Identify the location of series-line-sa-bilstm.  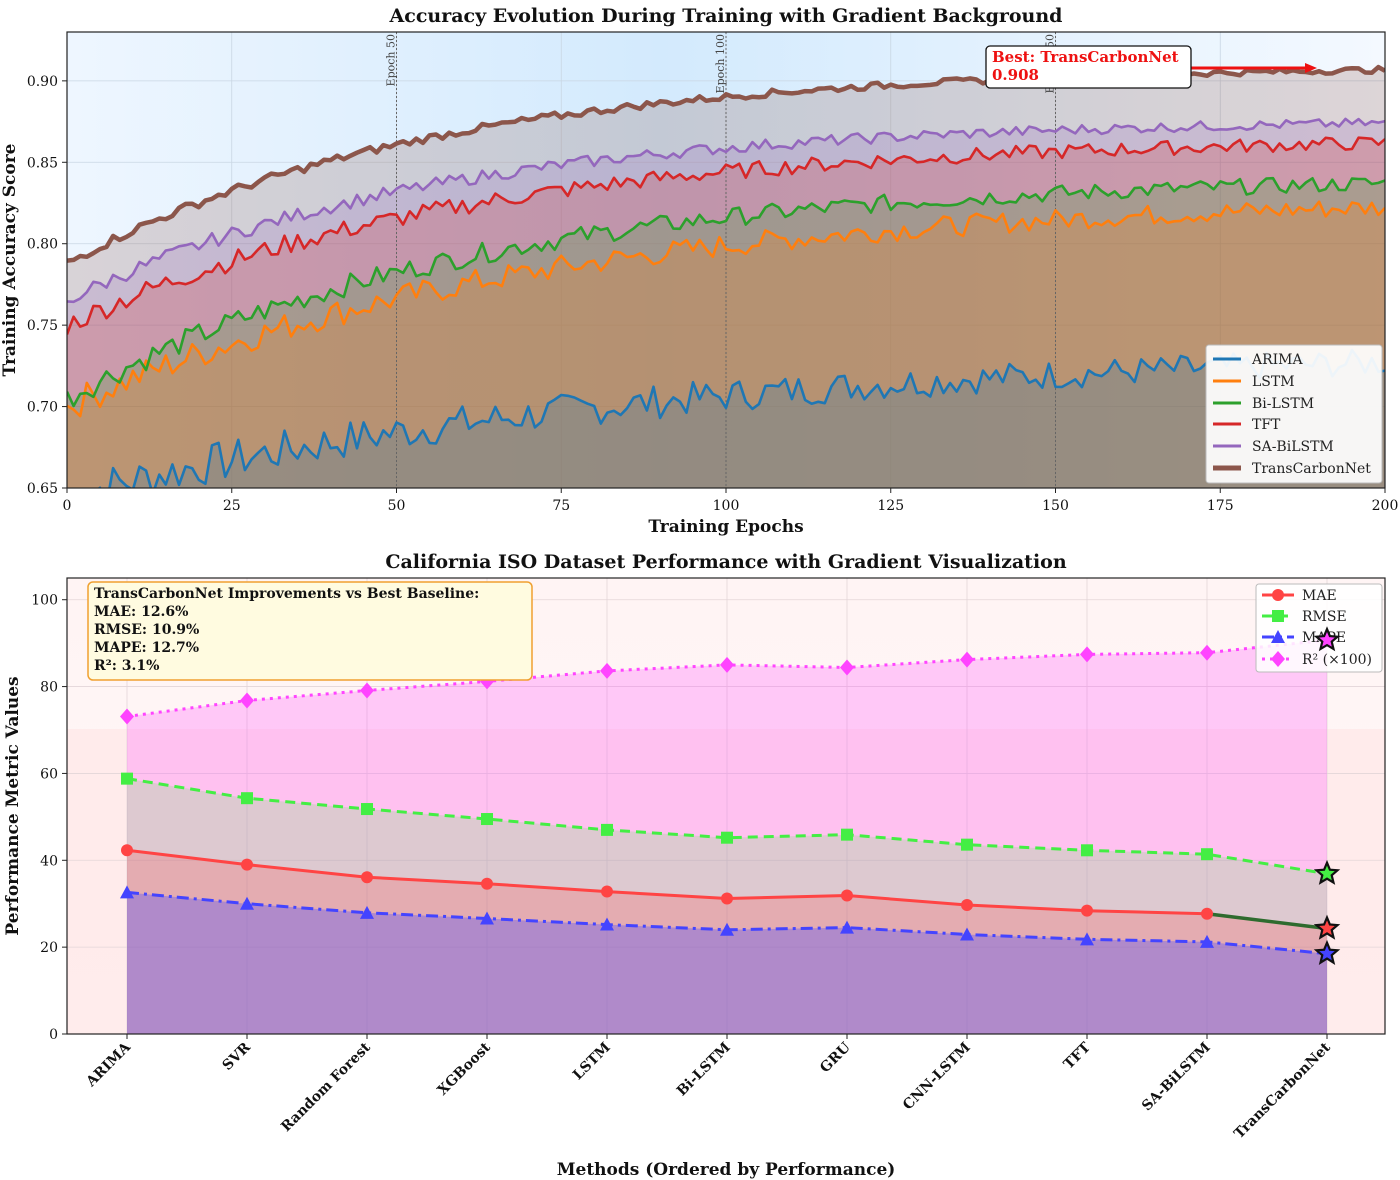
(726, 210).